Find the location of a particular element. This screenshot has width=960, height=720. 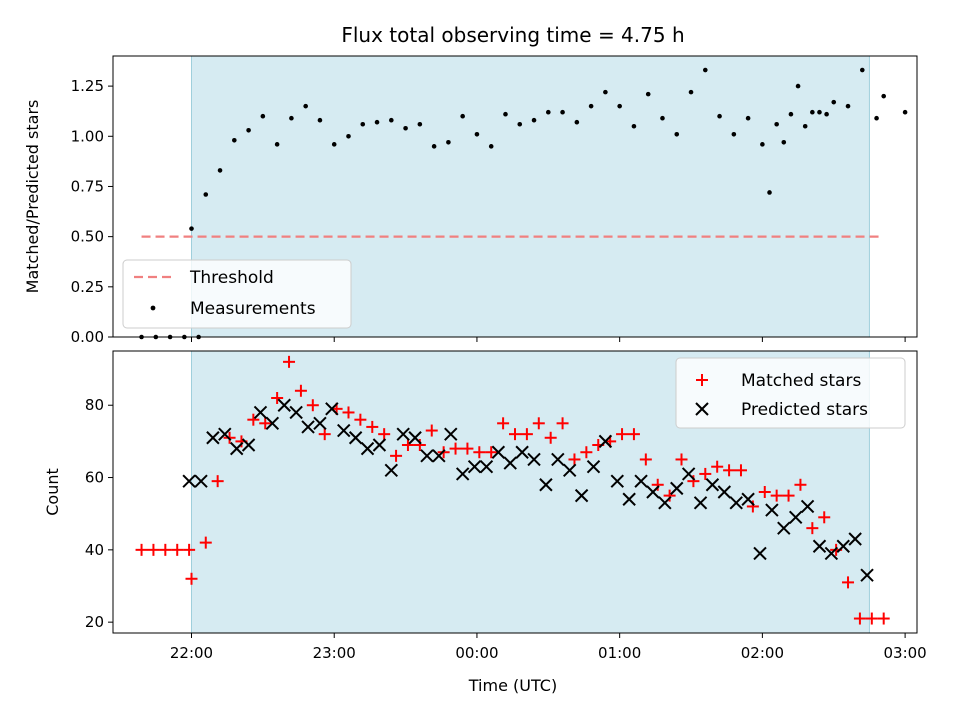

x-tick-label: 22:00 is located at coordinates (191, 653).